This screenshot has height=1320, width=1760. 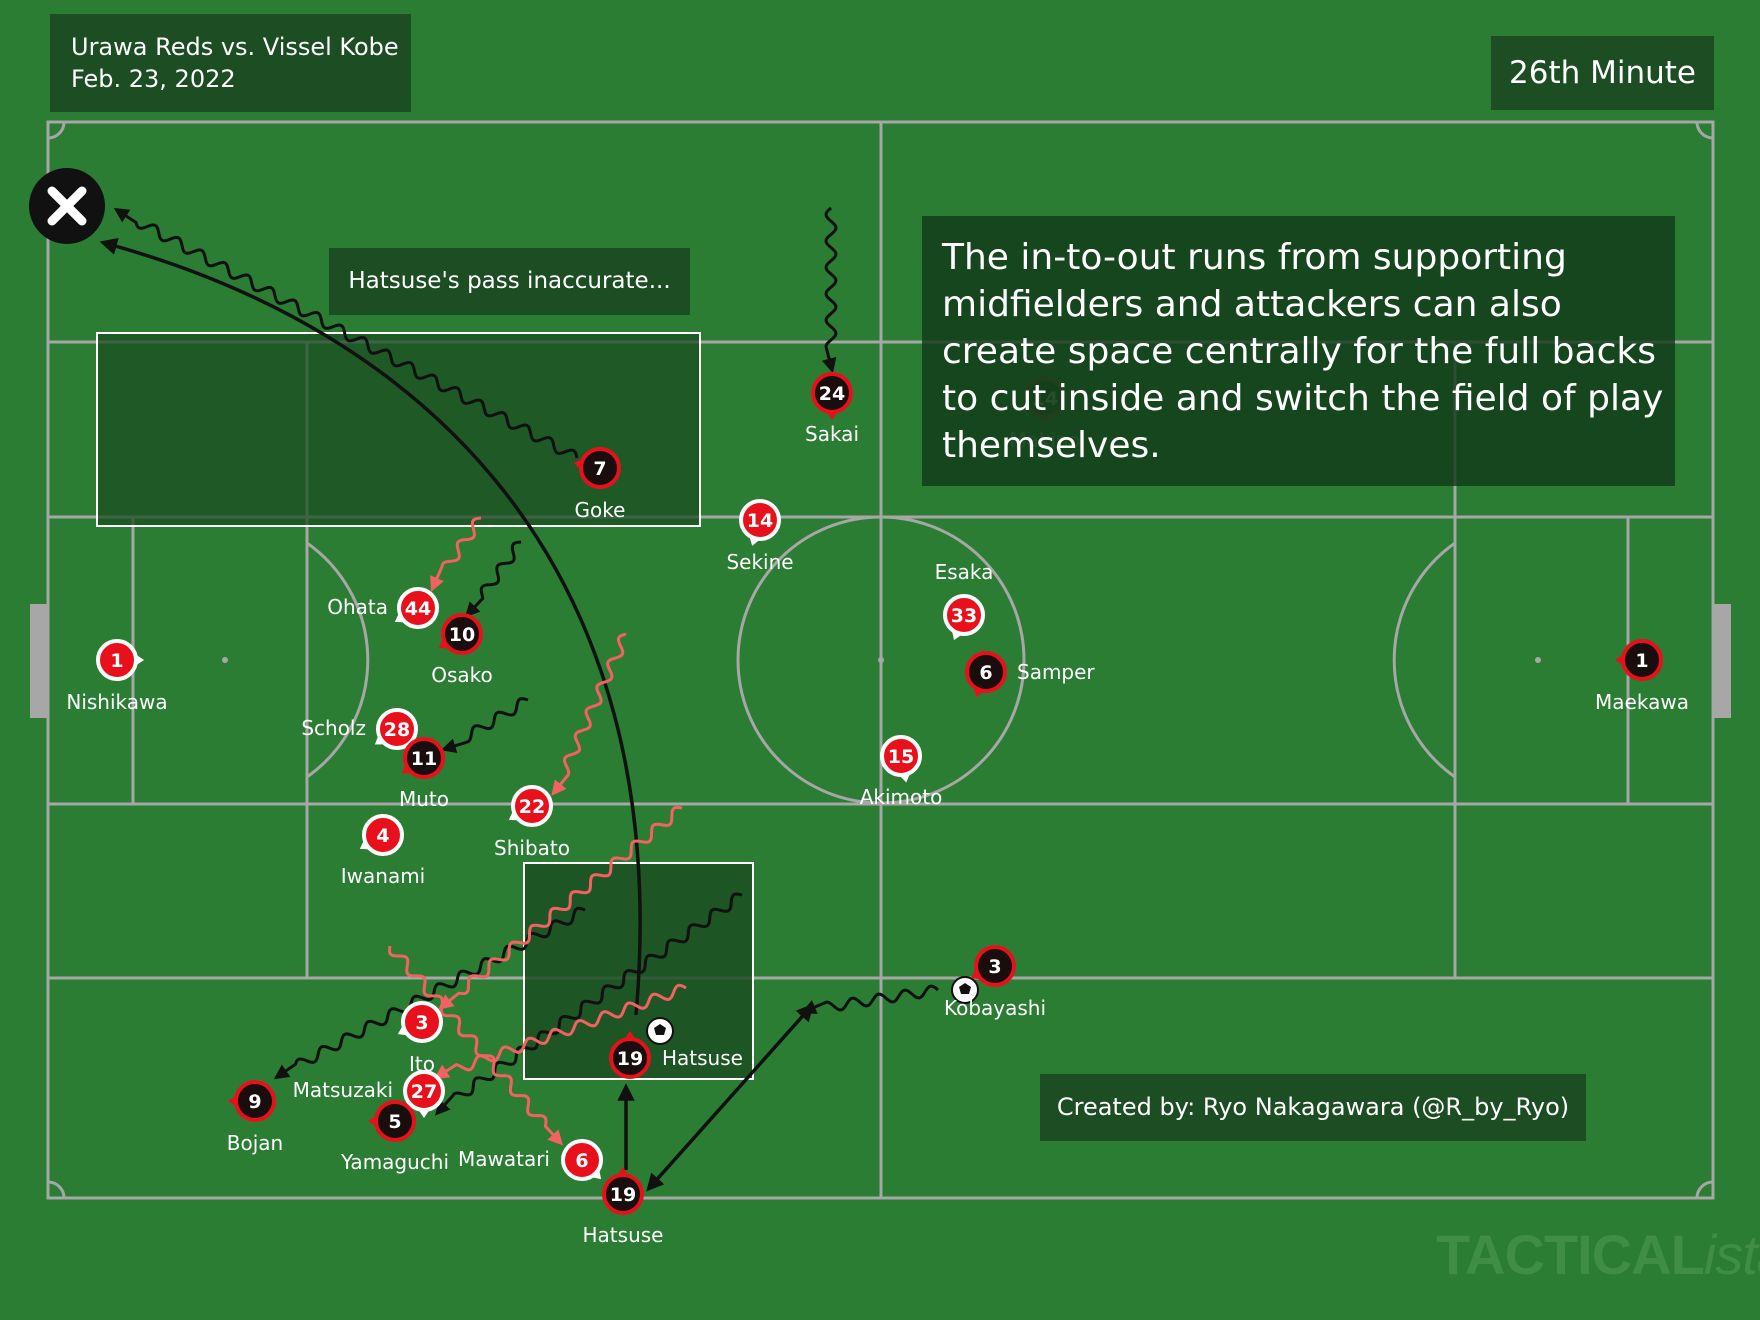 What do you see at coordinates (599, 469) in the screenshot?
I see `player-number: 7` at bounding box center [599, 469].